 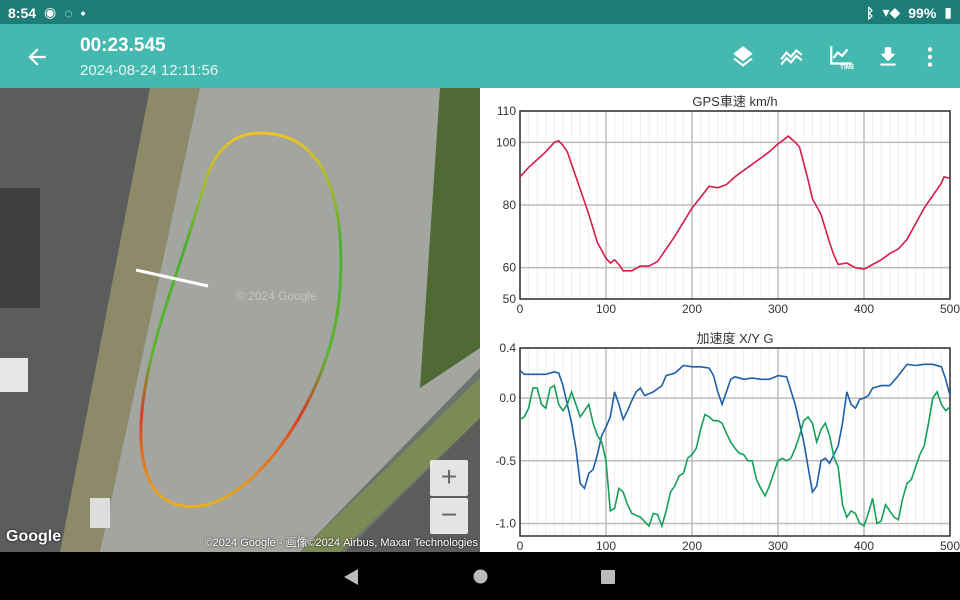 I want to click on y-tick-label: 0.0, so click(x=507, y=398).